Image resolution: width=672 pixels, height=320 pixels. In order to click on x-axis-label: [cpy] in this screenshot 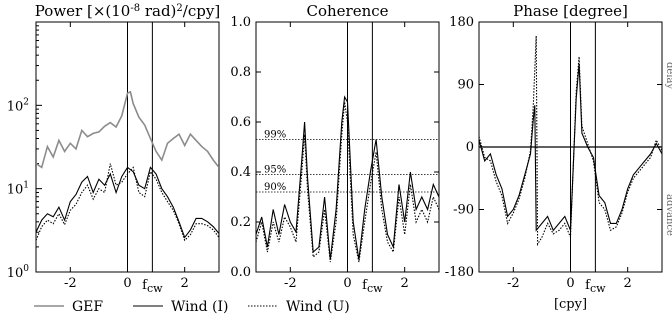, I will do `click(570, 304)`.